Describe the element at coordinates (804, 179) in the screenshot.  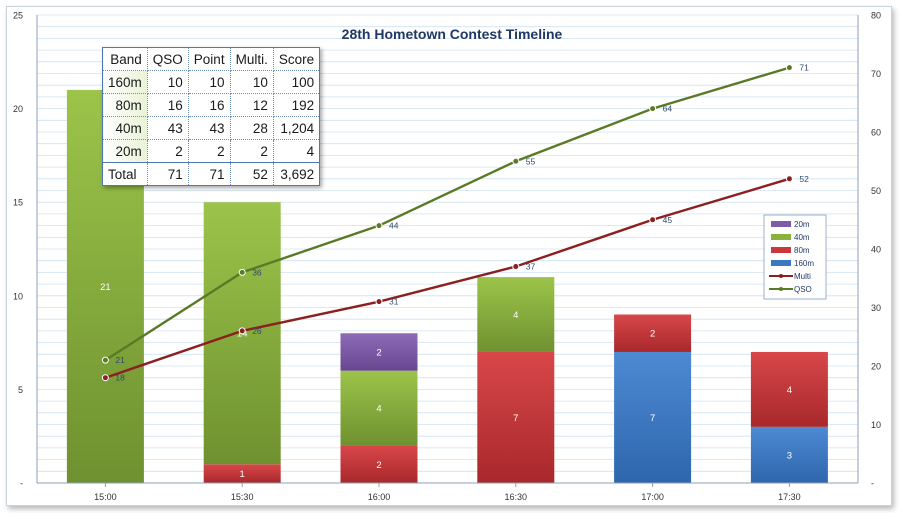
I see `series-point-label: 52` at that location.